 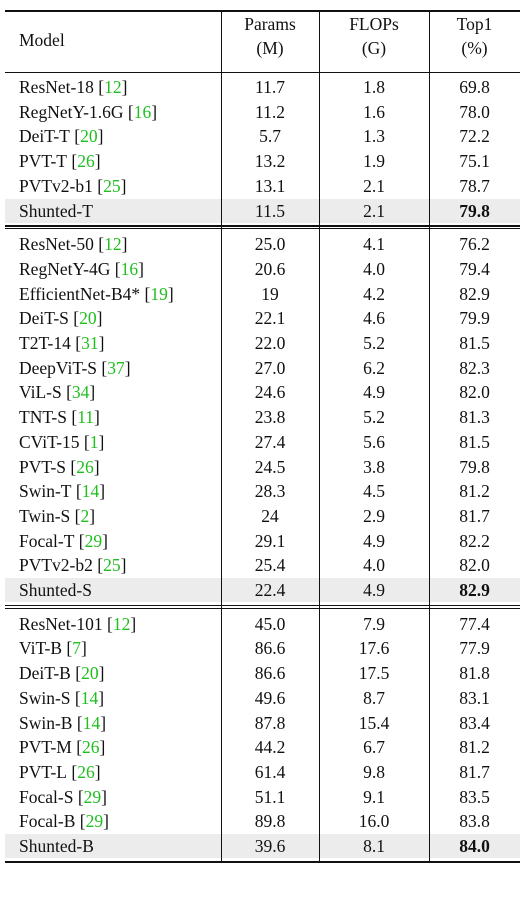 I want to click on model-name-cell: DeiT-B [20], so click(x=61, y=673).